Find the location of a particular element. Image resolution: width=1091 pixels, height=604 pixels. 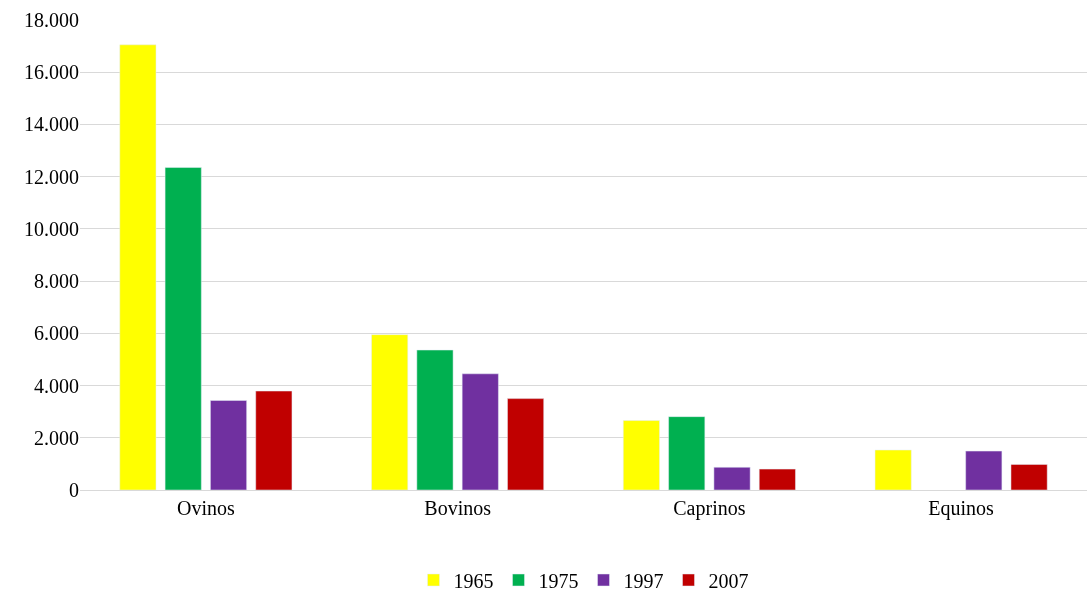

y-tick-label: 4.000 is located at coordinates (56, 385).